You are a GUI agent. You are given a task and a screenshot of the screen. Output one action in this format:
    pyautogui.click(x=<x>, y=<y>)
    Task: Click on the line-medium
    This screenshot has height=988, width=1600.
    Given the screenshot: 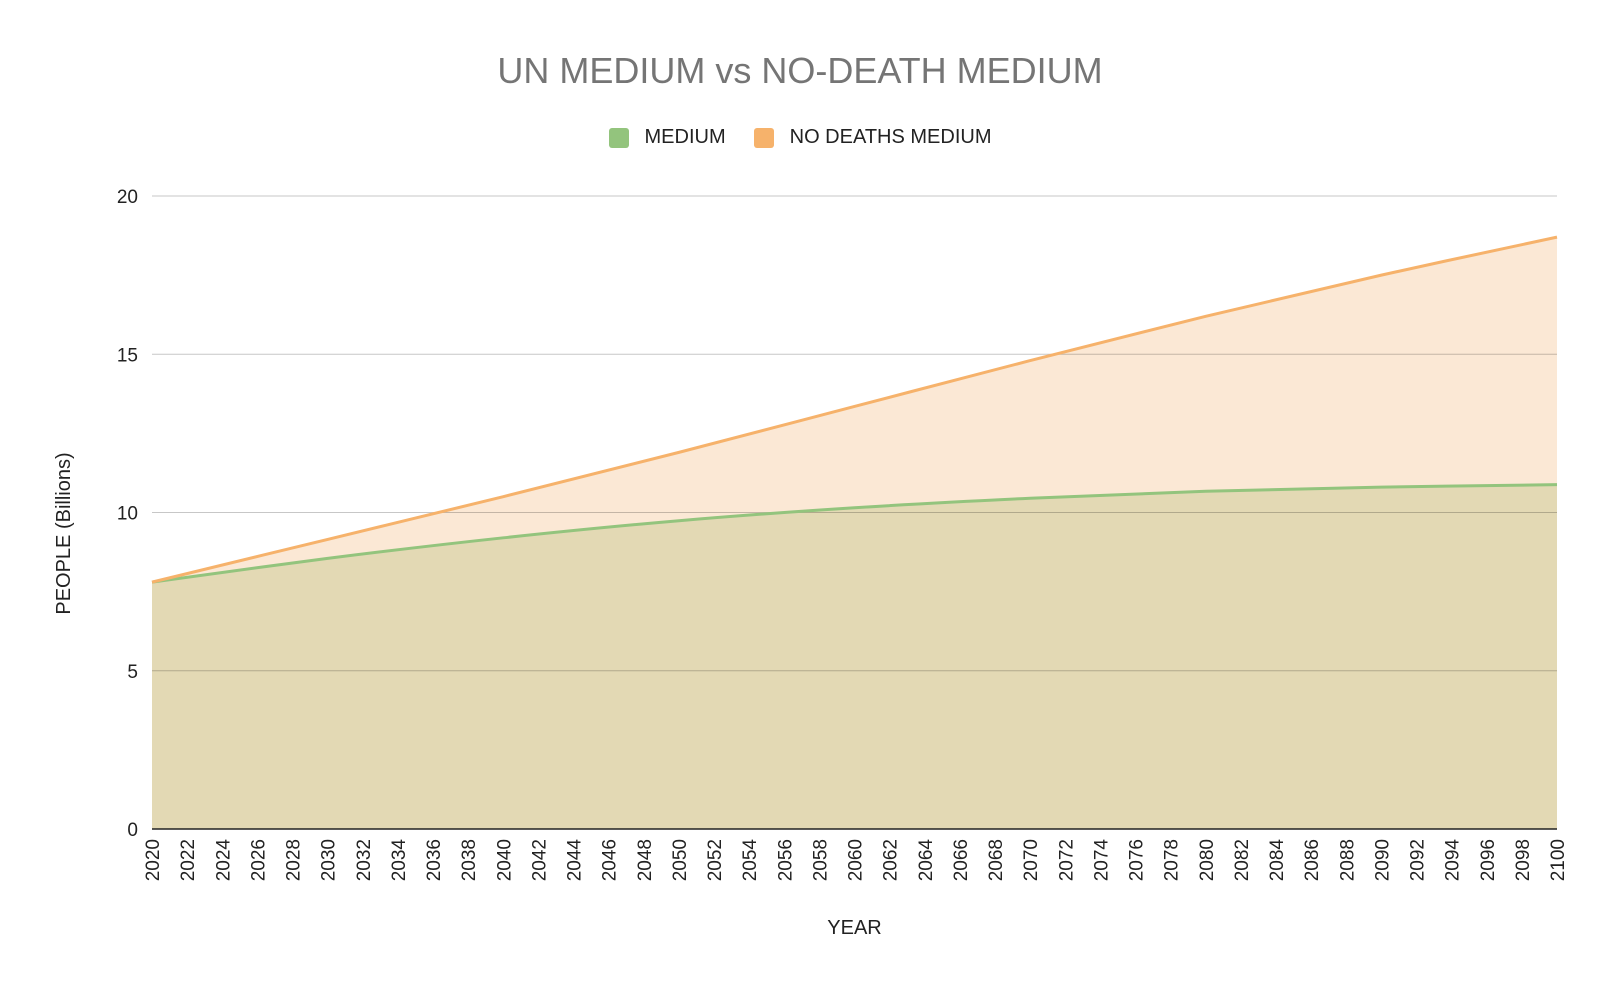 What is the action you would take?
    pyautogui.click(x=854, y=533)
    